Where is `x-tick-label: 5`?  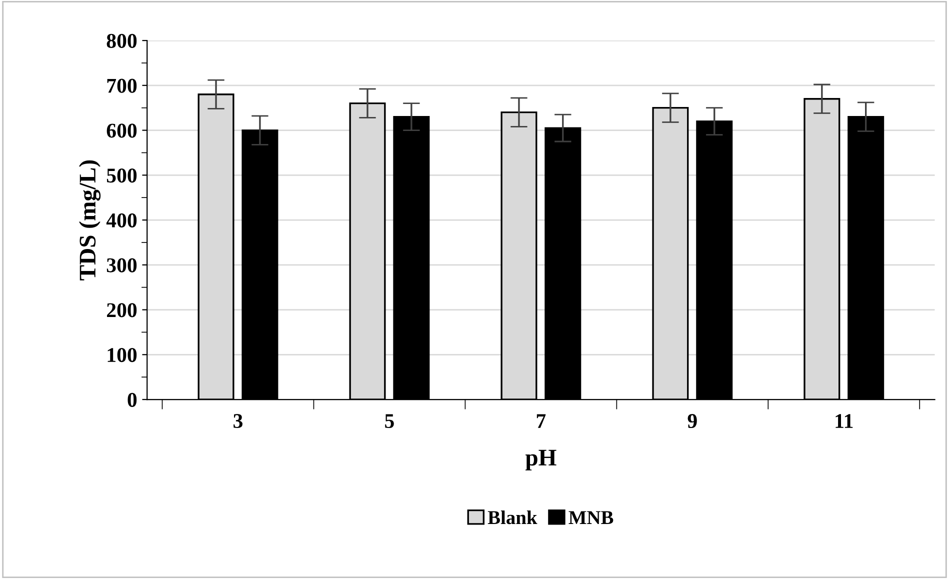 x-tick-label: 5 is located at coordinates (389, 421).